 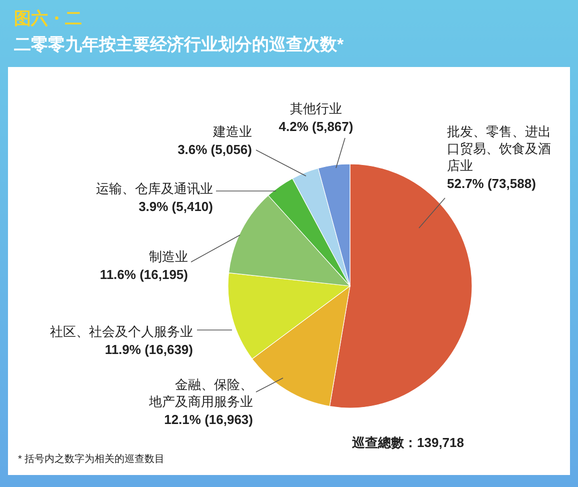 I want to click on data-label: 3.9% (5,410), so click(x=175, y=206).